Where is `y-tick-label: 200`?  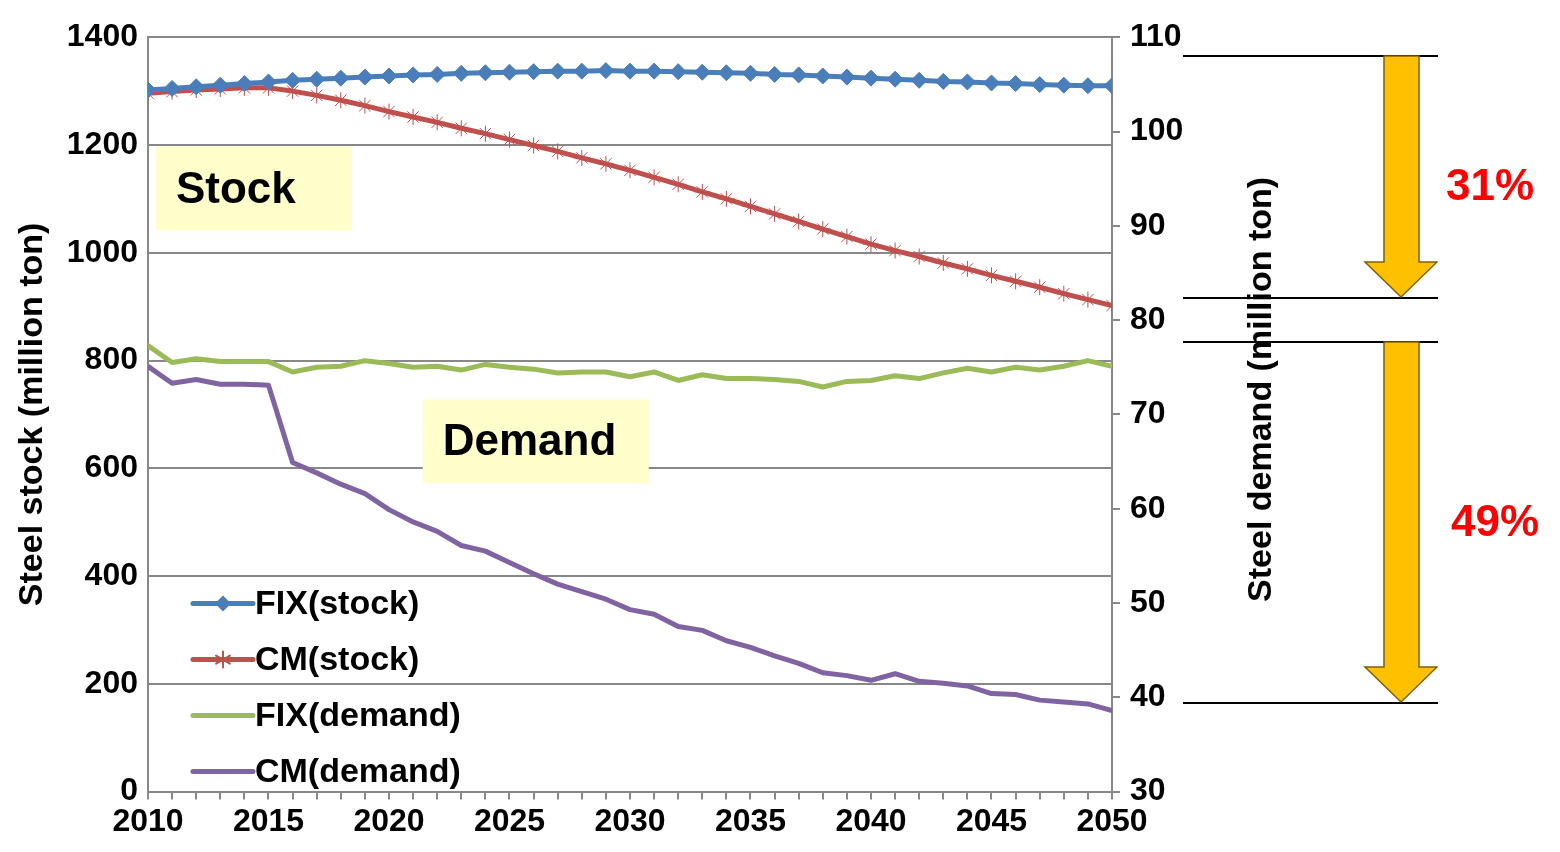
y-tick-label: 200 is located at coordinates (111, 681).